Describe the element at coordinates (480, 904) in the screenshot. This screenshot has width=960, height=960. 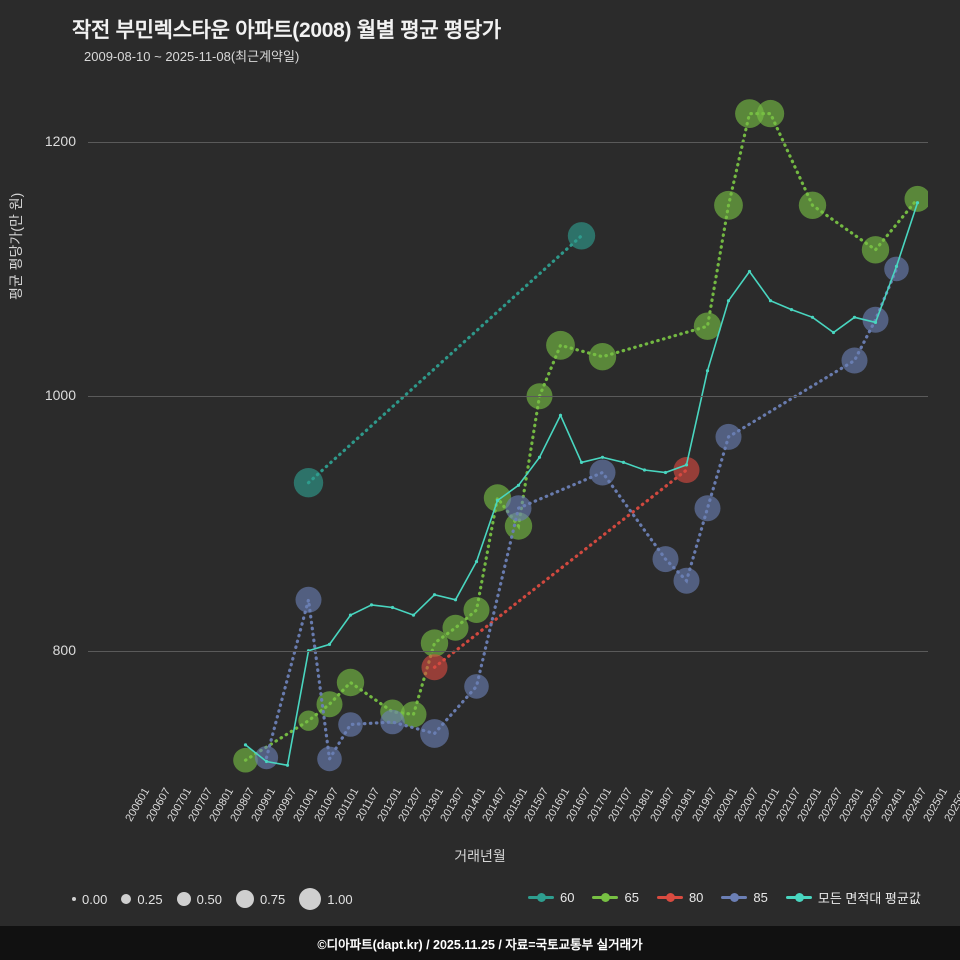
I see `chart-legend: 0.00 0.25 0.50 0.75 1.00 60 65 80 85 모든 면적대 평균값` at that location.